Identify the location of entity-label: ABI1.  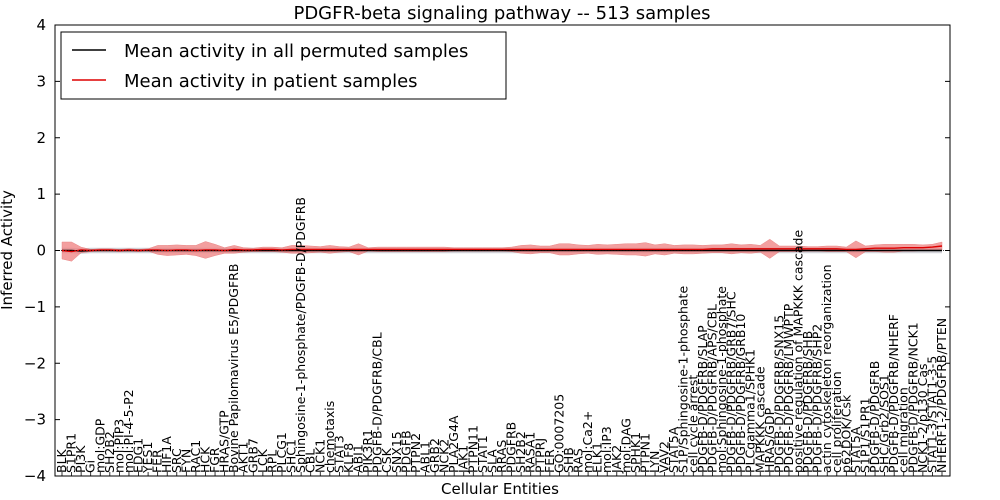
(358, 458).